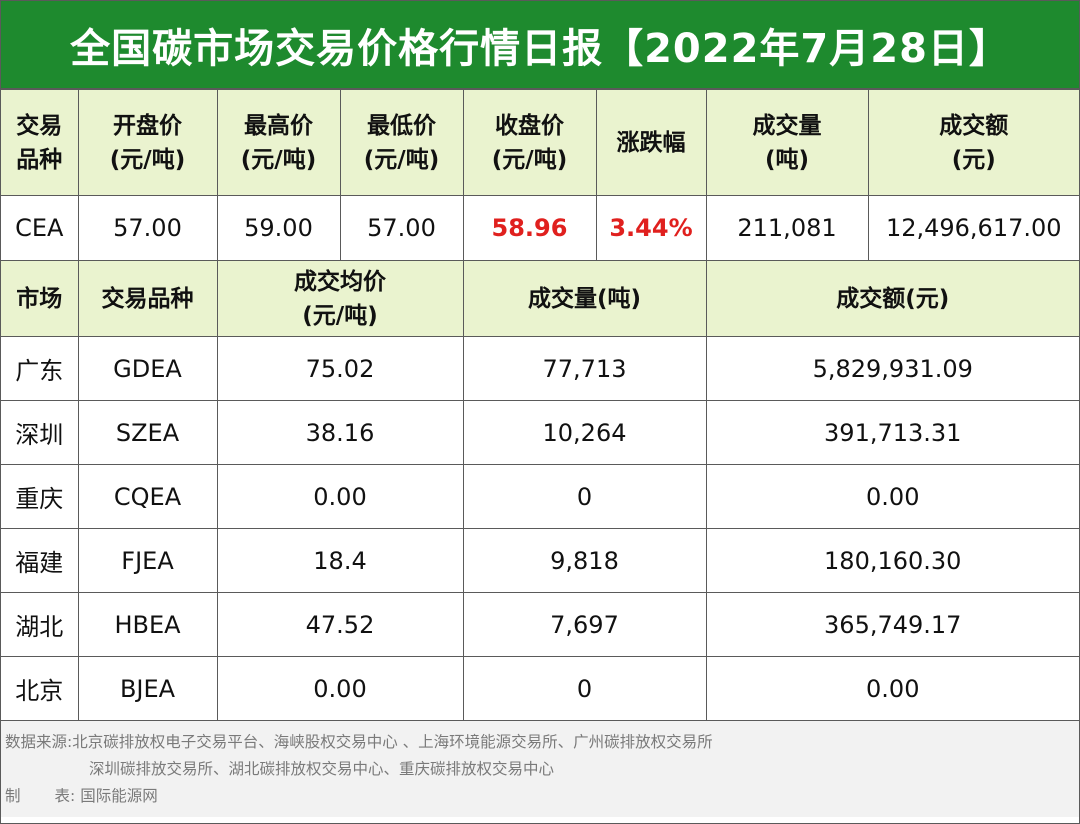 The image size is (1080, 824). I want to click on amount-cell: 391,713.31, so click(892, 432).